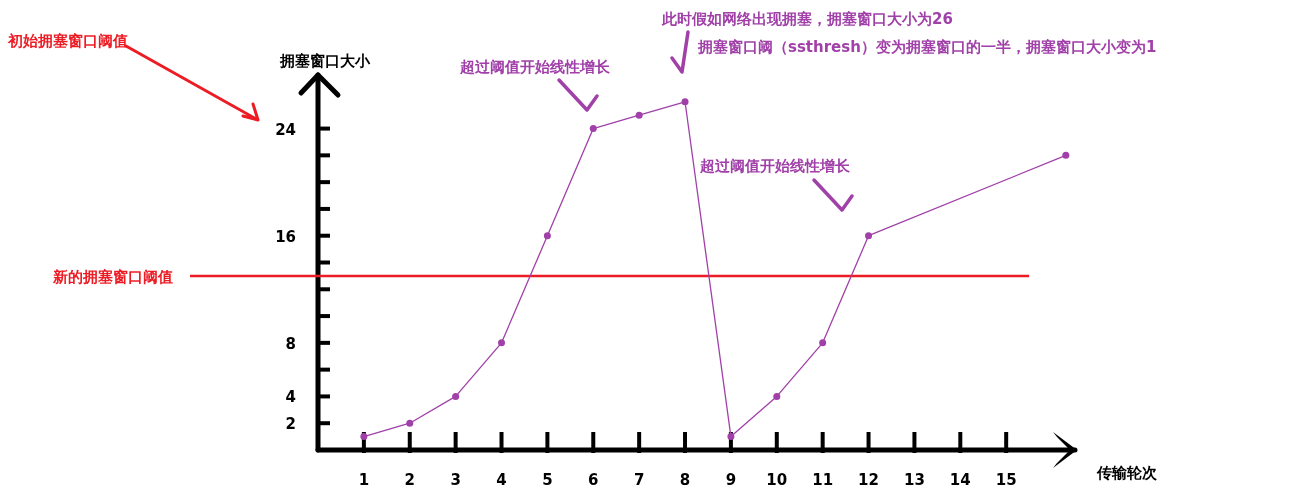 Image resolution: width=1308 pixels, height=498 pixels. What do you see at coordinates (731, 480) in the screenshot?
I see `x-tick-label: 9` at bounding box center [731, 480].